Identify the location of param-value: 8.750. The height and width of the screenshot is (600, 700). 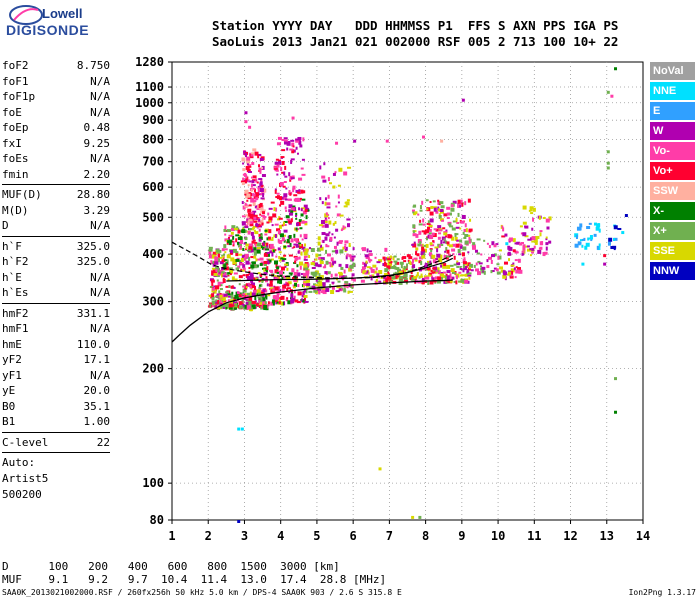
(93, 65).